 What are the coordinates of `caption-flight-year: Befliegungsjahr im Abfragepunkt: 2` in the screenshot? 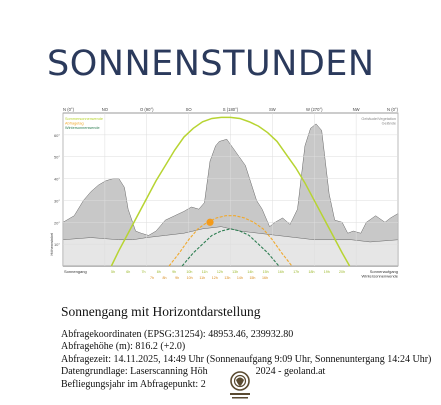 It's located at (133, 384).